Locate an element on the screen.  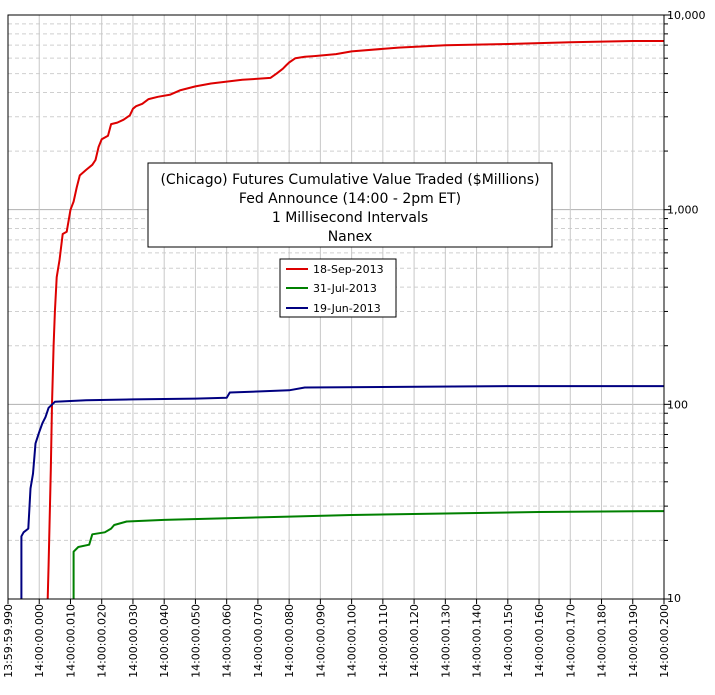
x-tick-label: 13:59:59.990 is located at coordinates (8, 641).